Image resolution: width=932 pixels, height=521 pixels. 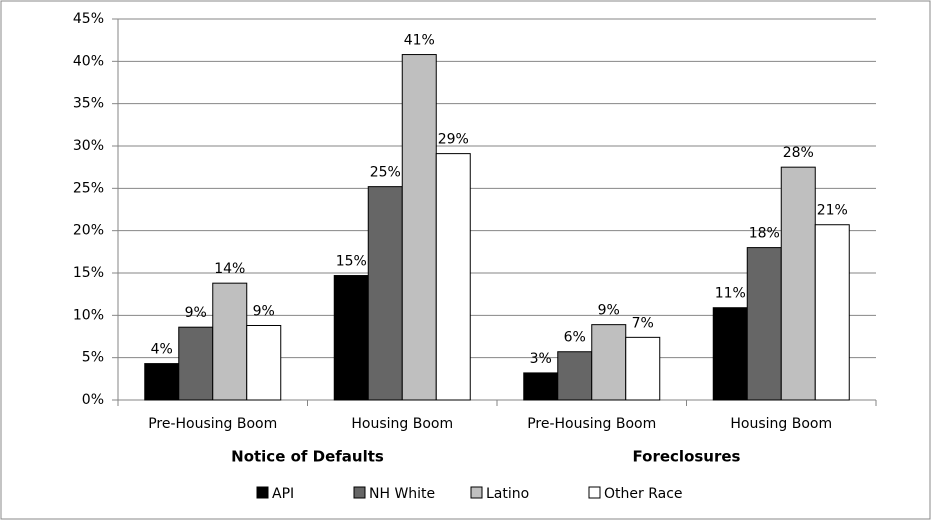 I want to click on legend-label: NH White, so click(x=402, y=494).